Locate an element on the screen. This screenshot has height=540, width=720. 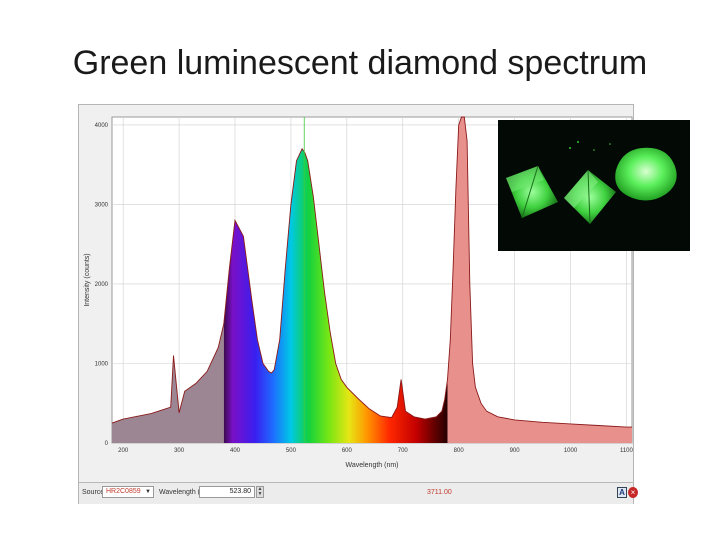
x-tick-label: 600 is located at coordinates (347, 451).